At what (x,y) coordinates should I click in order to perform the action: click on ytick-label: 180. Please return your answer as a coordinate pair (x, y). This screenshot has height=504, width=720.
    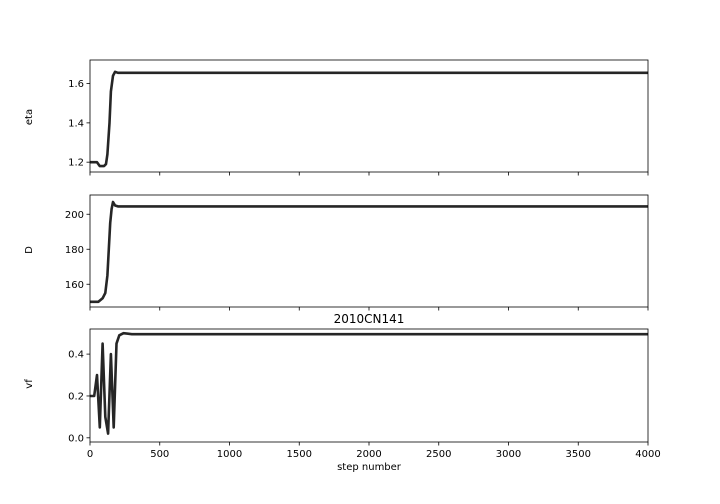
    Looking at the image, I should click on (74, 250).